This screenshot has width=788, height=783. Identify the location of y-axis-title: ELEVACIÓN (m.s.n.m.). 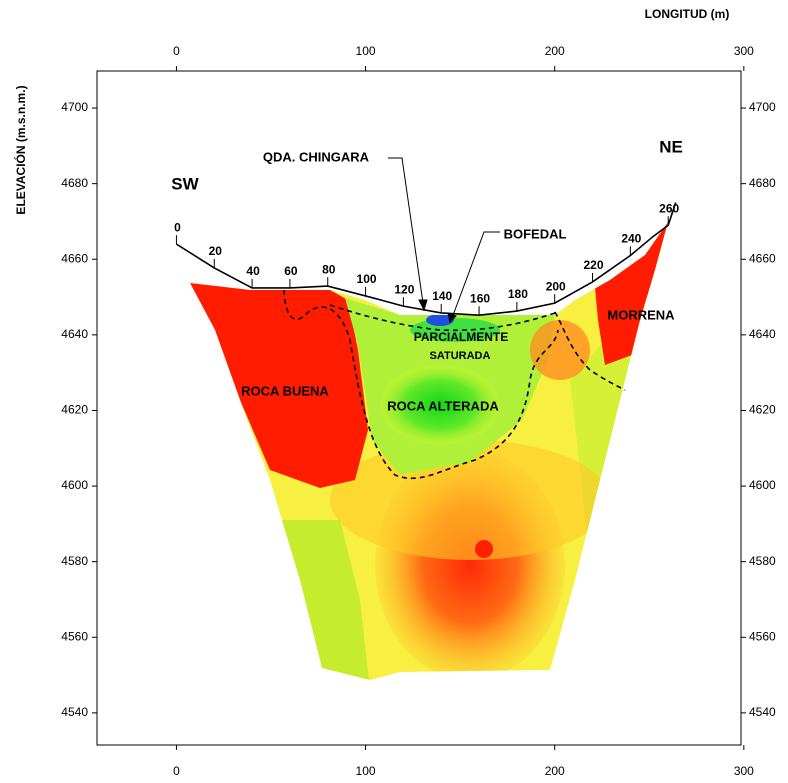
(20, 149).